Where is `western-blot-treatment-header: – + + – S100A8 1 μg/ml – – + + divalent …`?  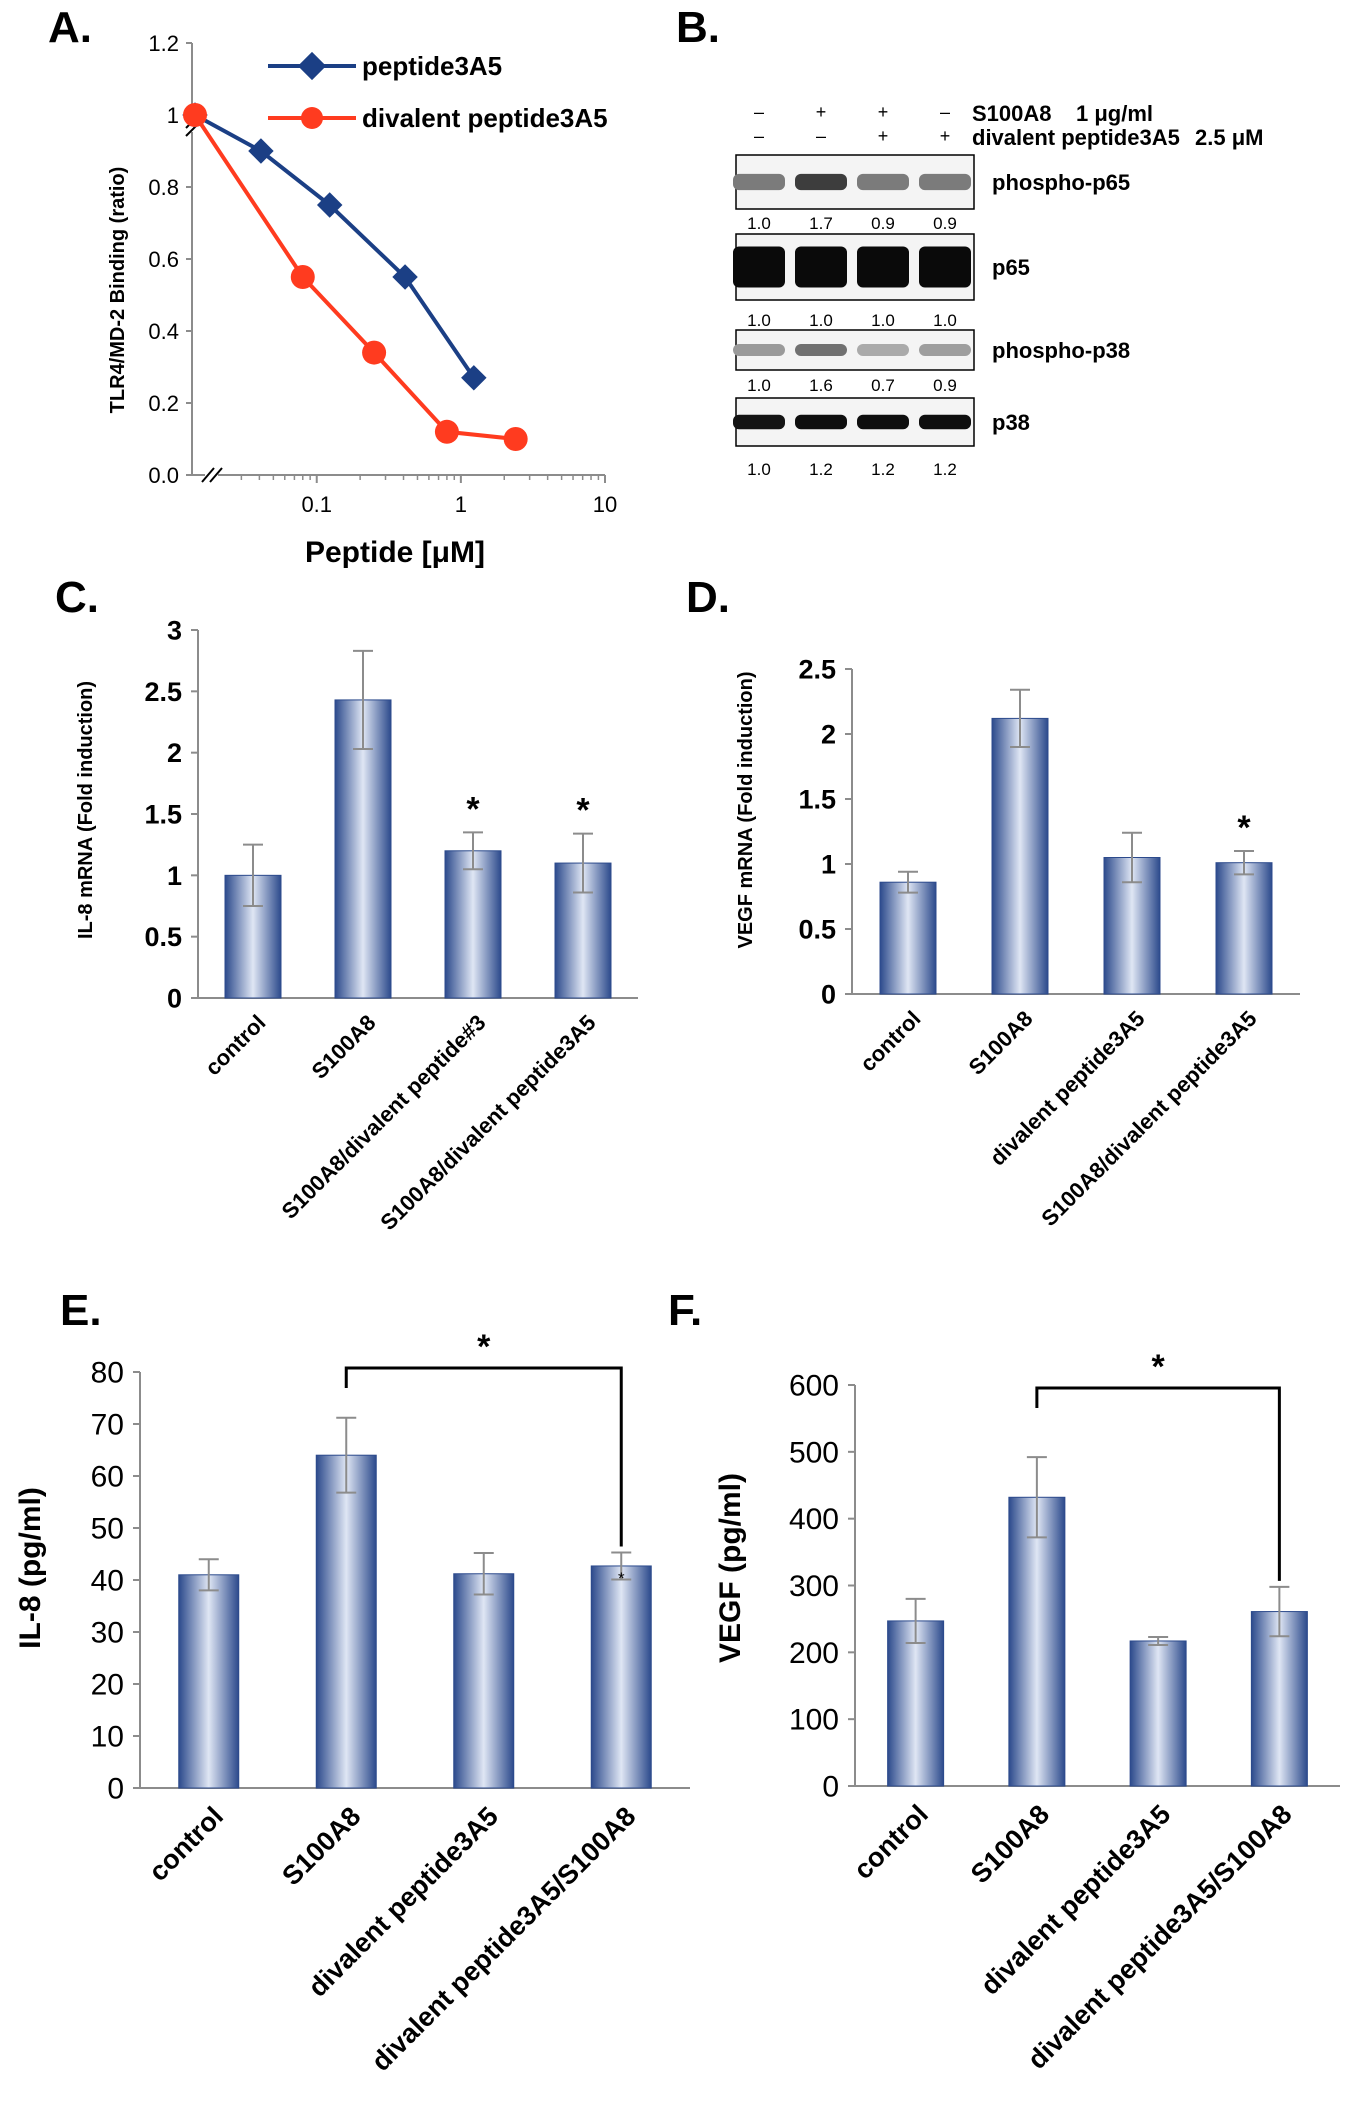 western-blot-treatment-header: – + + – S100A8 1 μg/ml – – + + divalent … is located at coordinates (1008, 125).